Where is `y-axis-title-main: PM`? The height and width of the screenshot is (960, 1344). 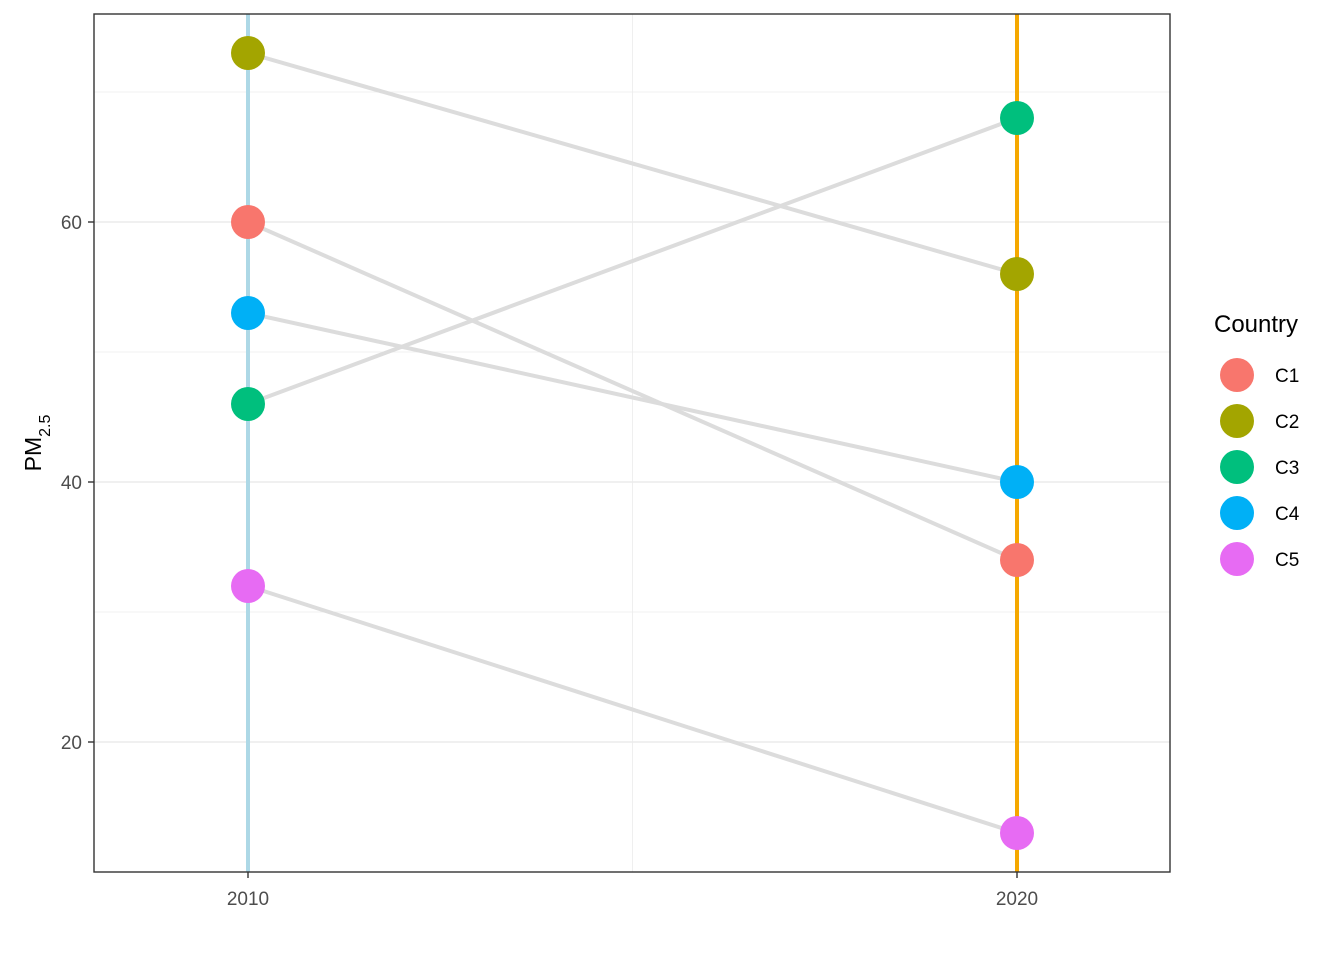
y-axis-title-main: PM is located at coordinates (33, 454).